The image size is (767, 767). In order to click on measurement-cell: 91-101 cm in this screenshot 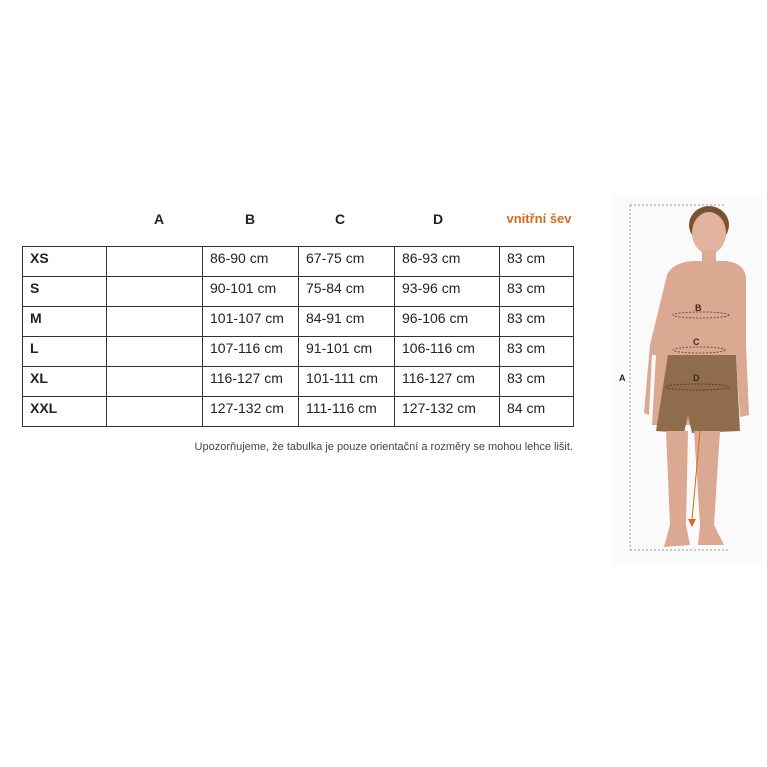, I will do `click(346, 351)`.